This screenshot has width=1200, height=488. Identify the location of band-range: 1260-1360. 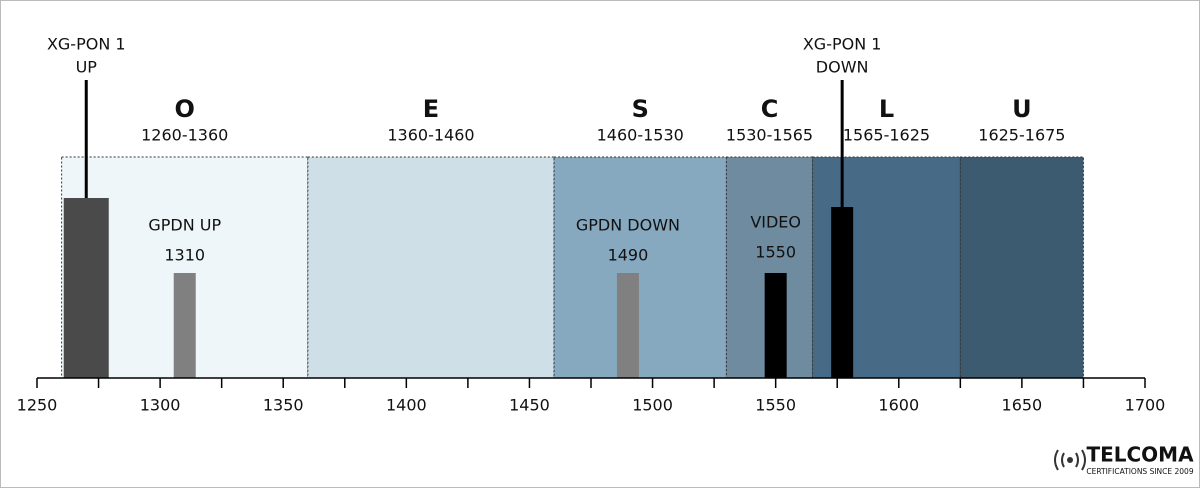
(184, 135).